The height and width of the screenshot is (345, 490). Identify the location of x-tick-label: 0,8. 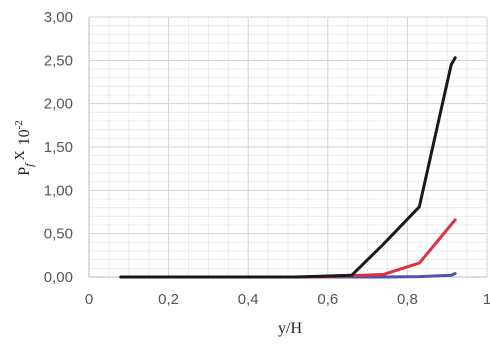
(407, 299).